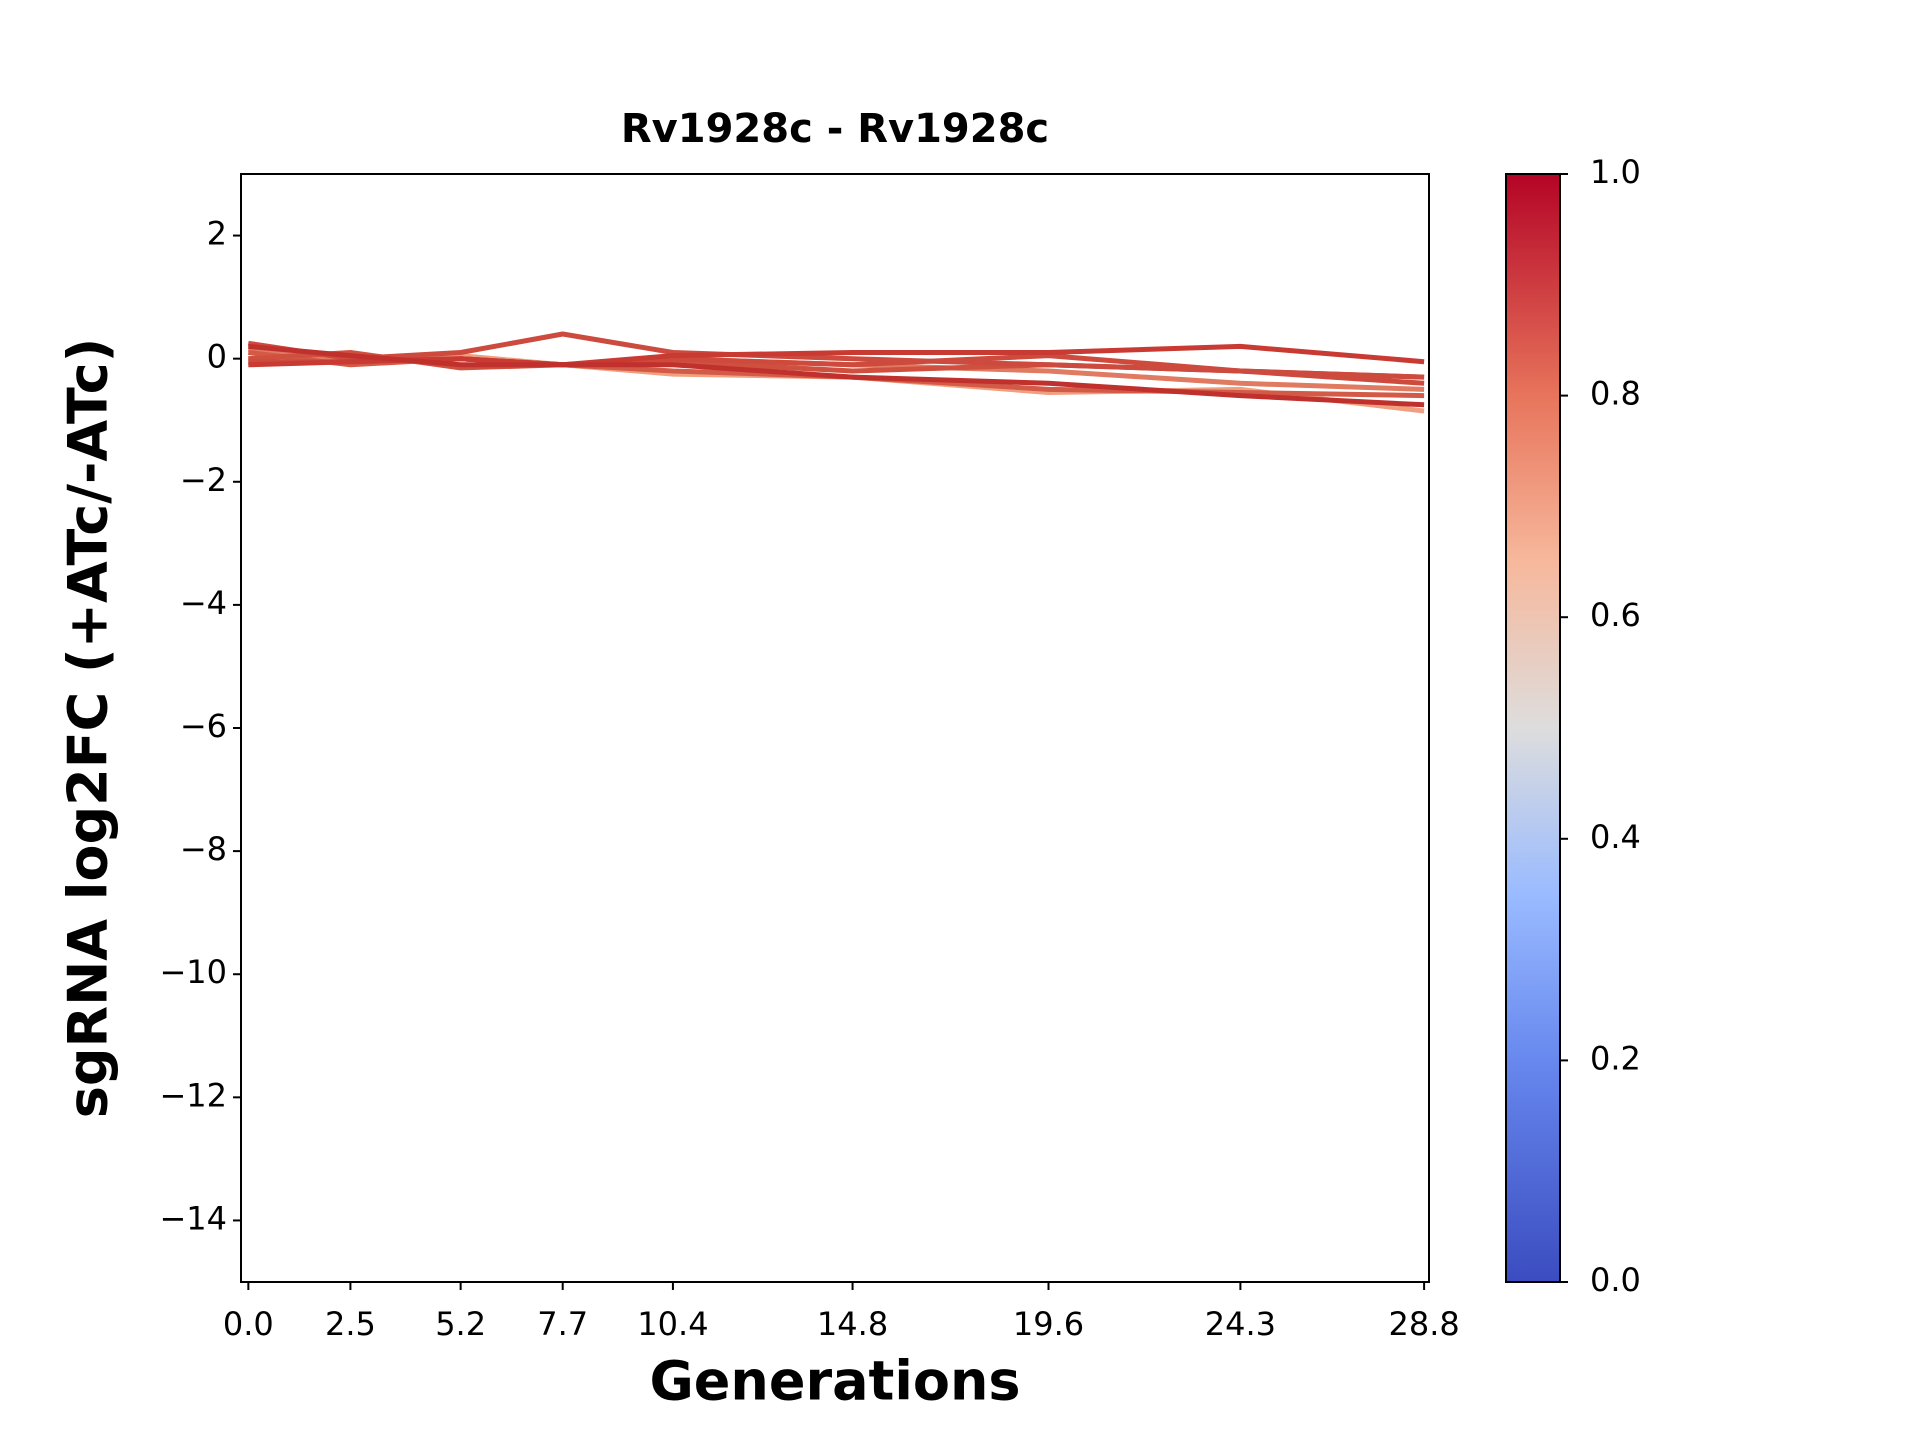  What do you see at coordinates (193, 1218) in the screenshot?
I see `y-tick-label: −14` at bounding box center [193, 1218].